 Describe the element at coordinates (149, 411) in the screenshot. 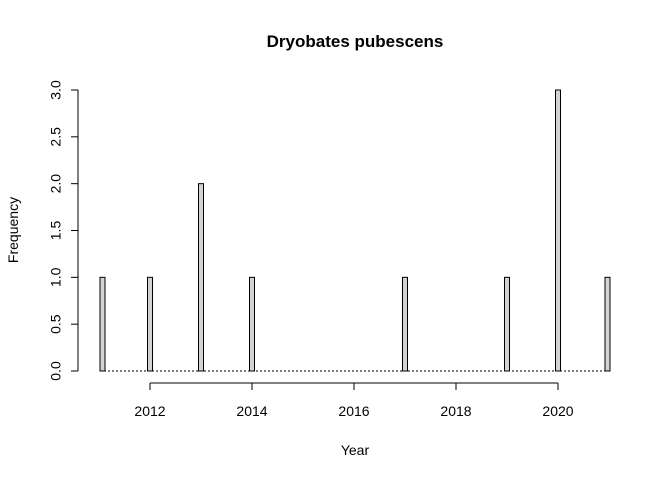

I see `x-tick-label: 2012` at that location.